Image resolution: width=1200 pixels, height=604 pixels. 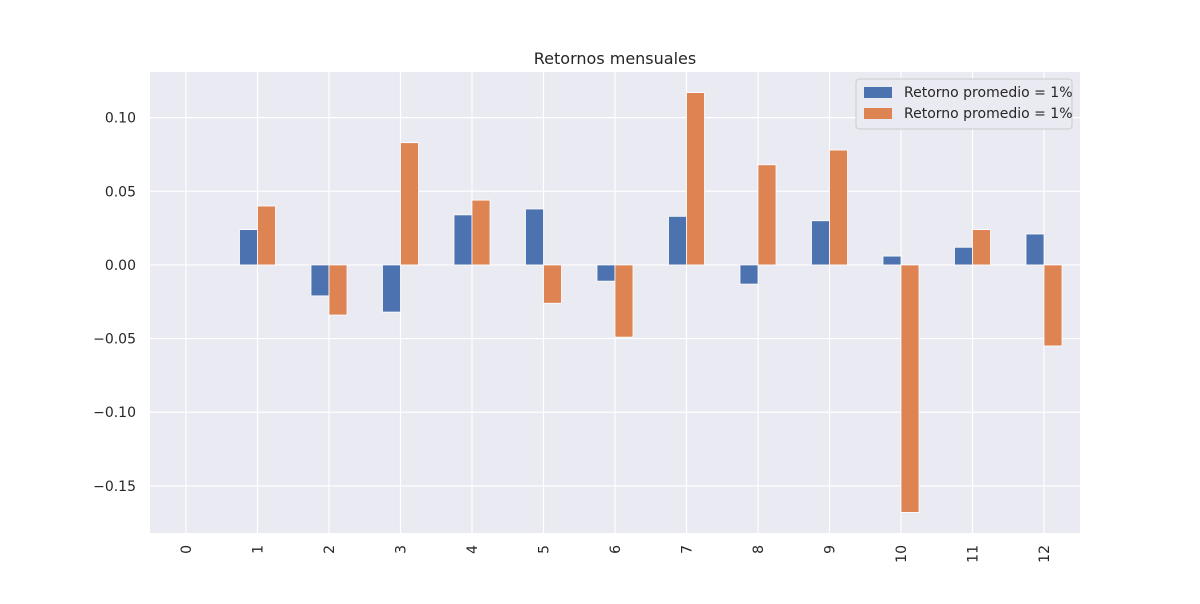 I want to click on x-tick-label: 8, so click(x=759, y=549).